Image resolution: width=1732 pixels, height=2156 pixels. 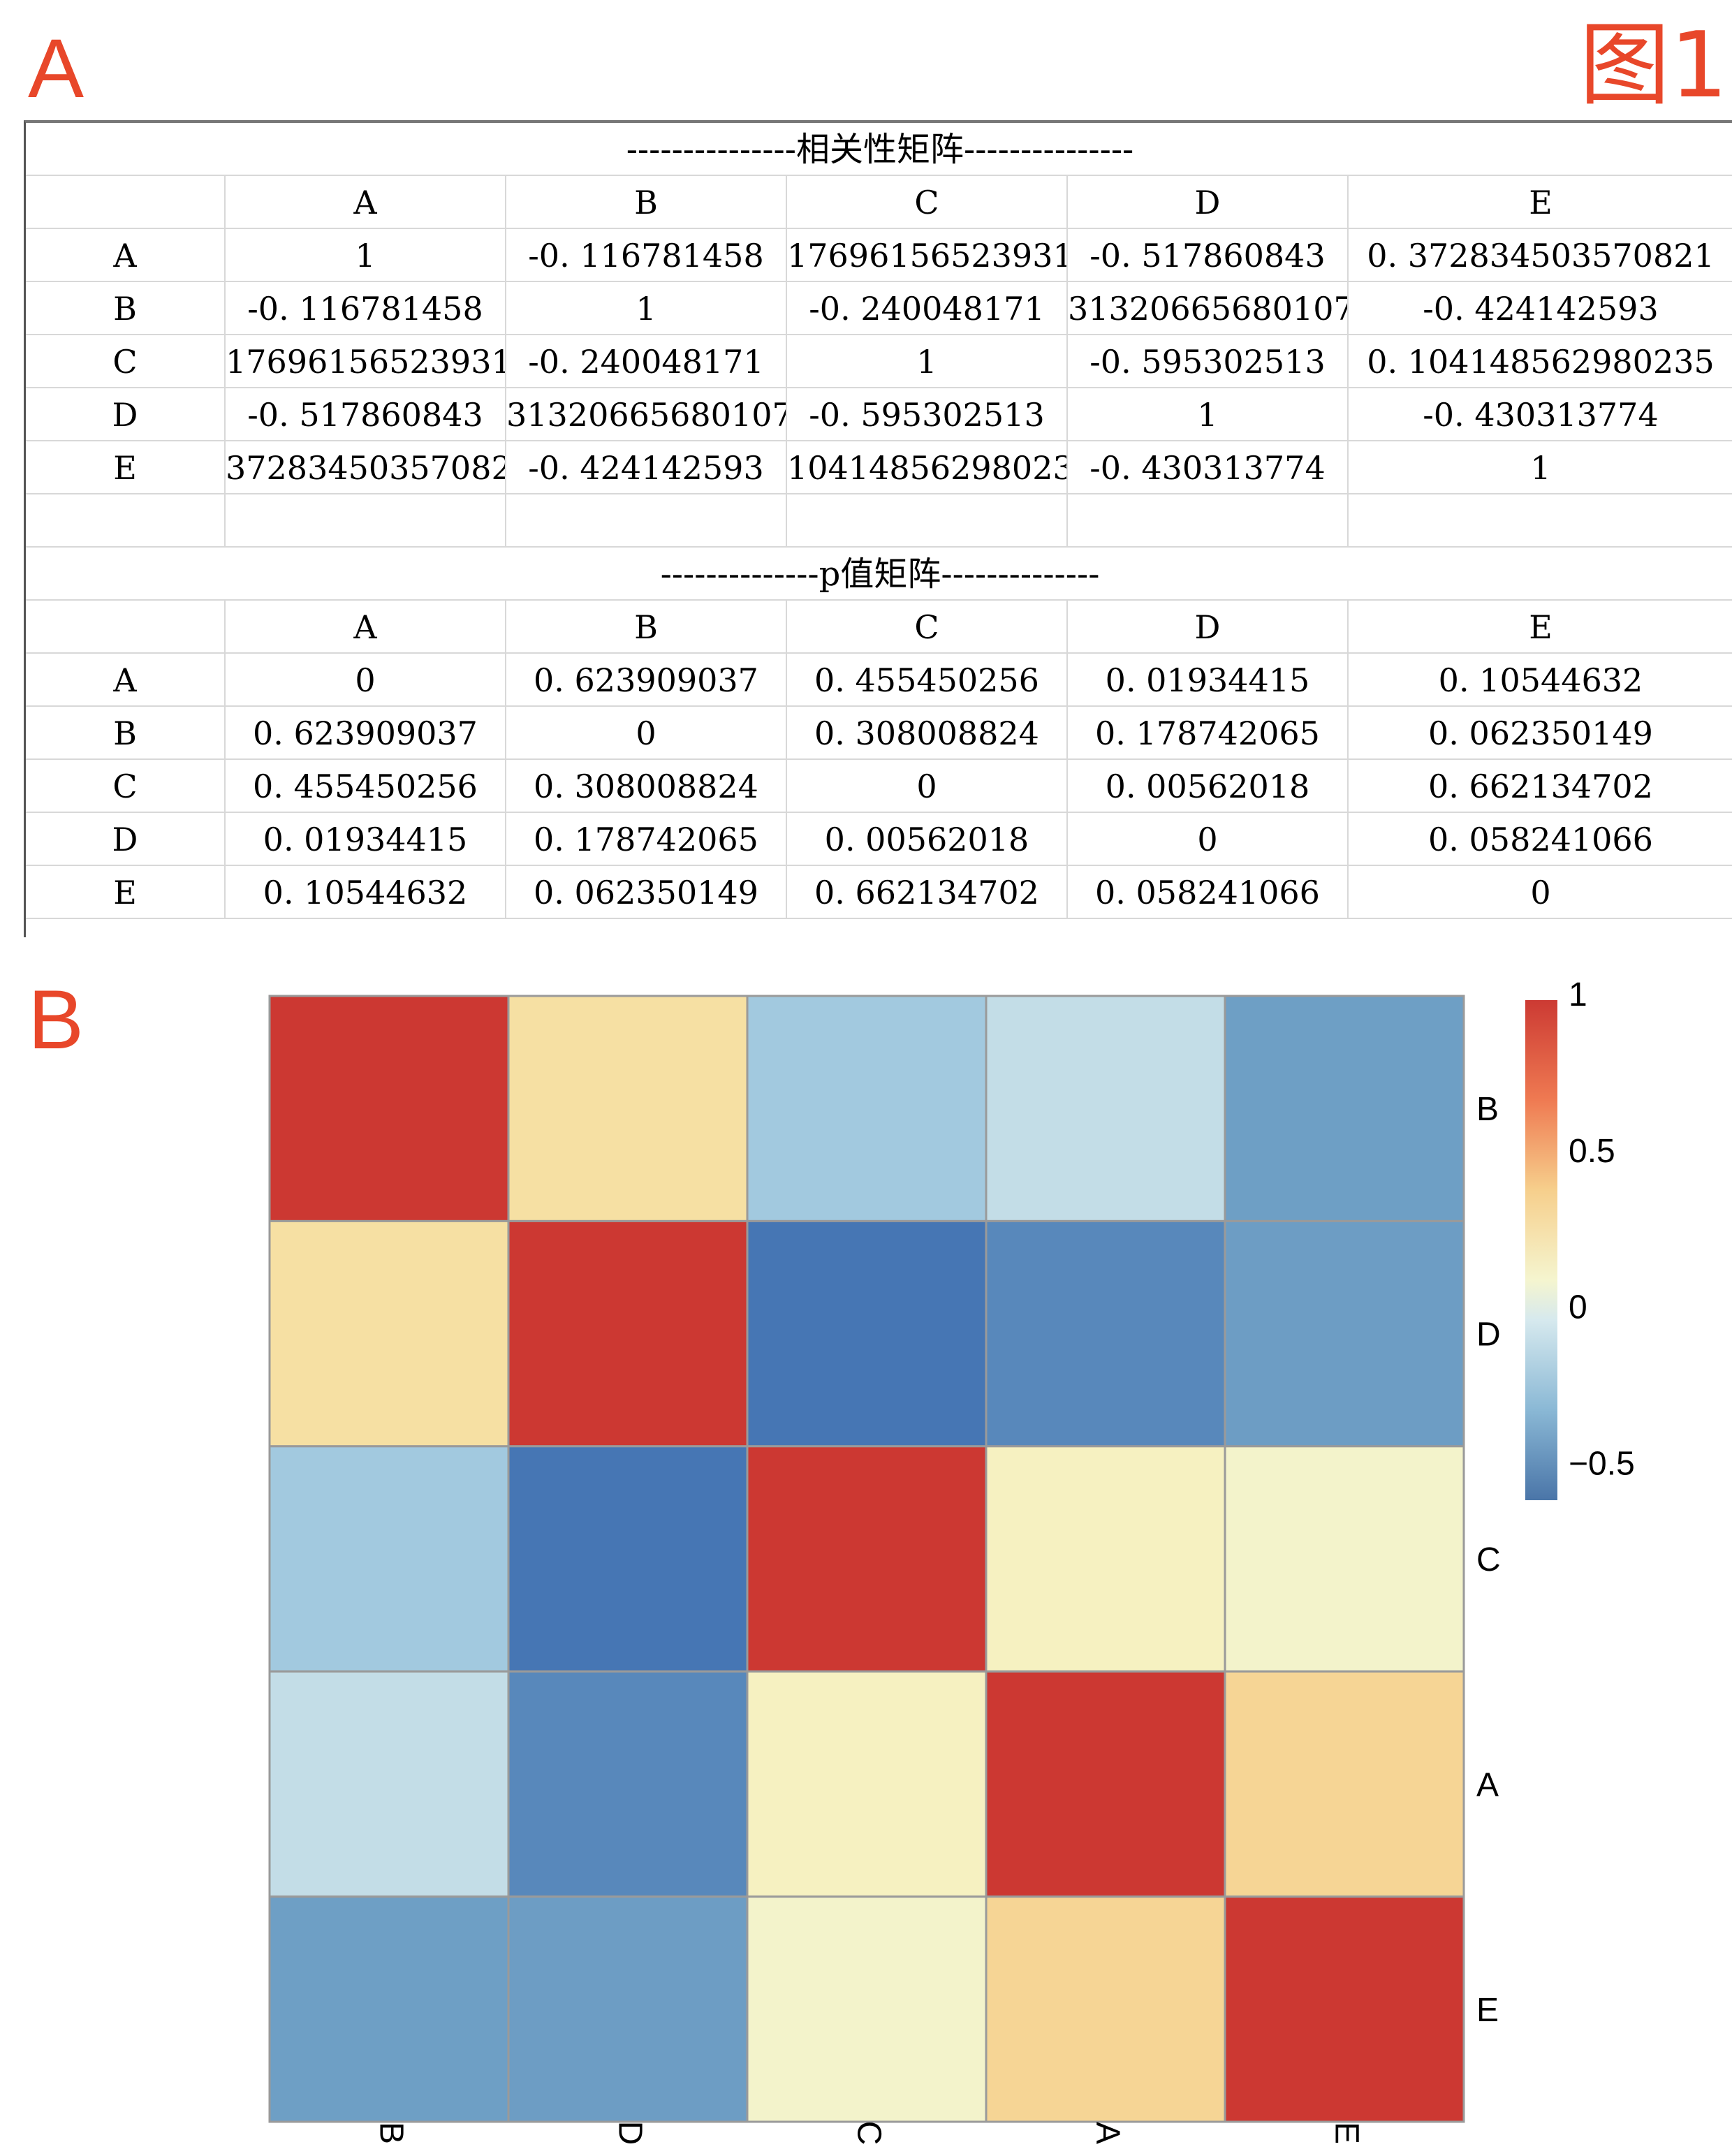 I want to click on table-cell: 10414856298023, so click(x=927, y=467).